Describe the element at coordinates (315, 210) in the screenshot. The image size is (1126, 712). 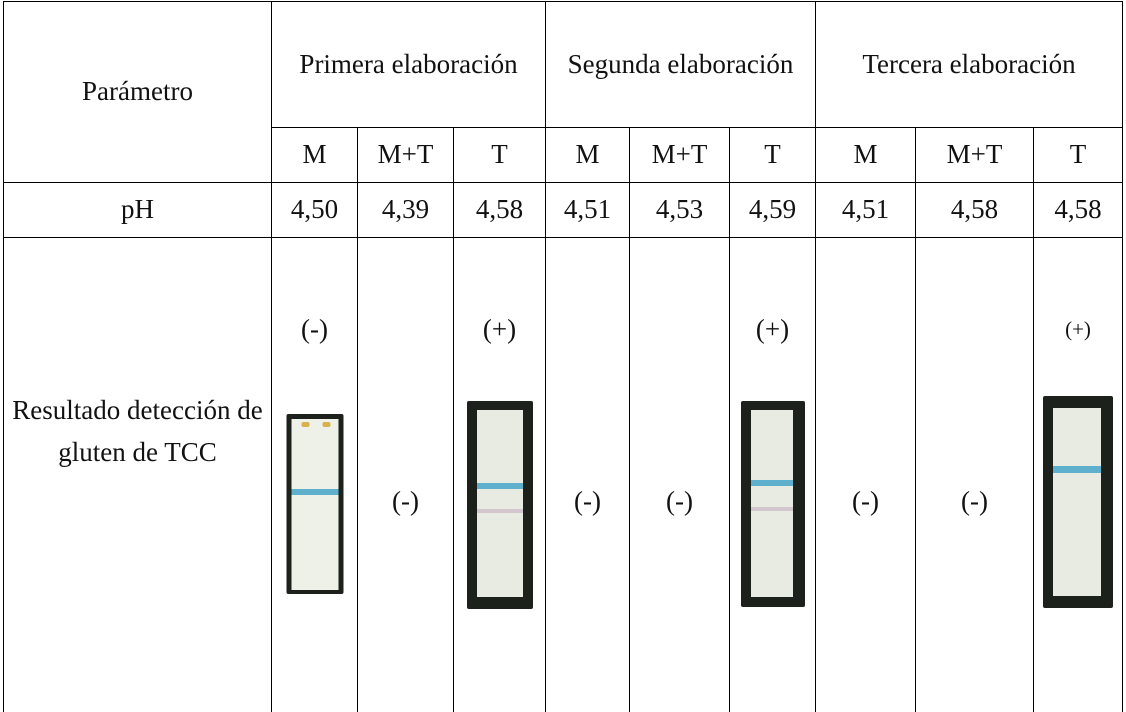
I see `ph-value-cell: 4,50` at that location.